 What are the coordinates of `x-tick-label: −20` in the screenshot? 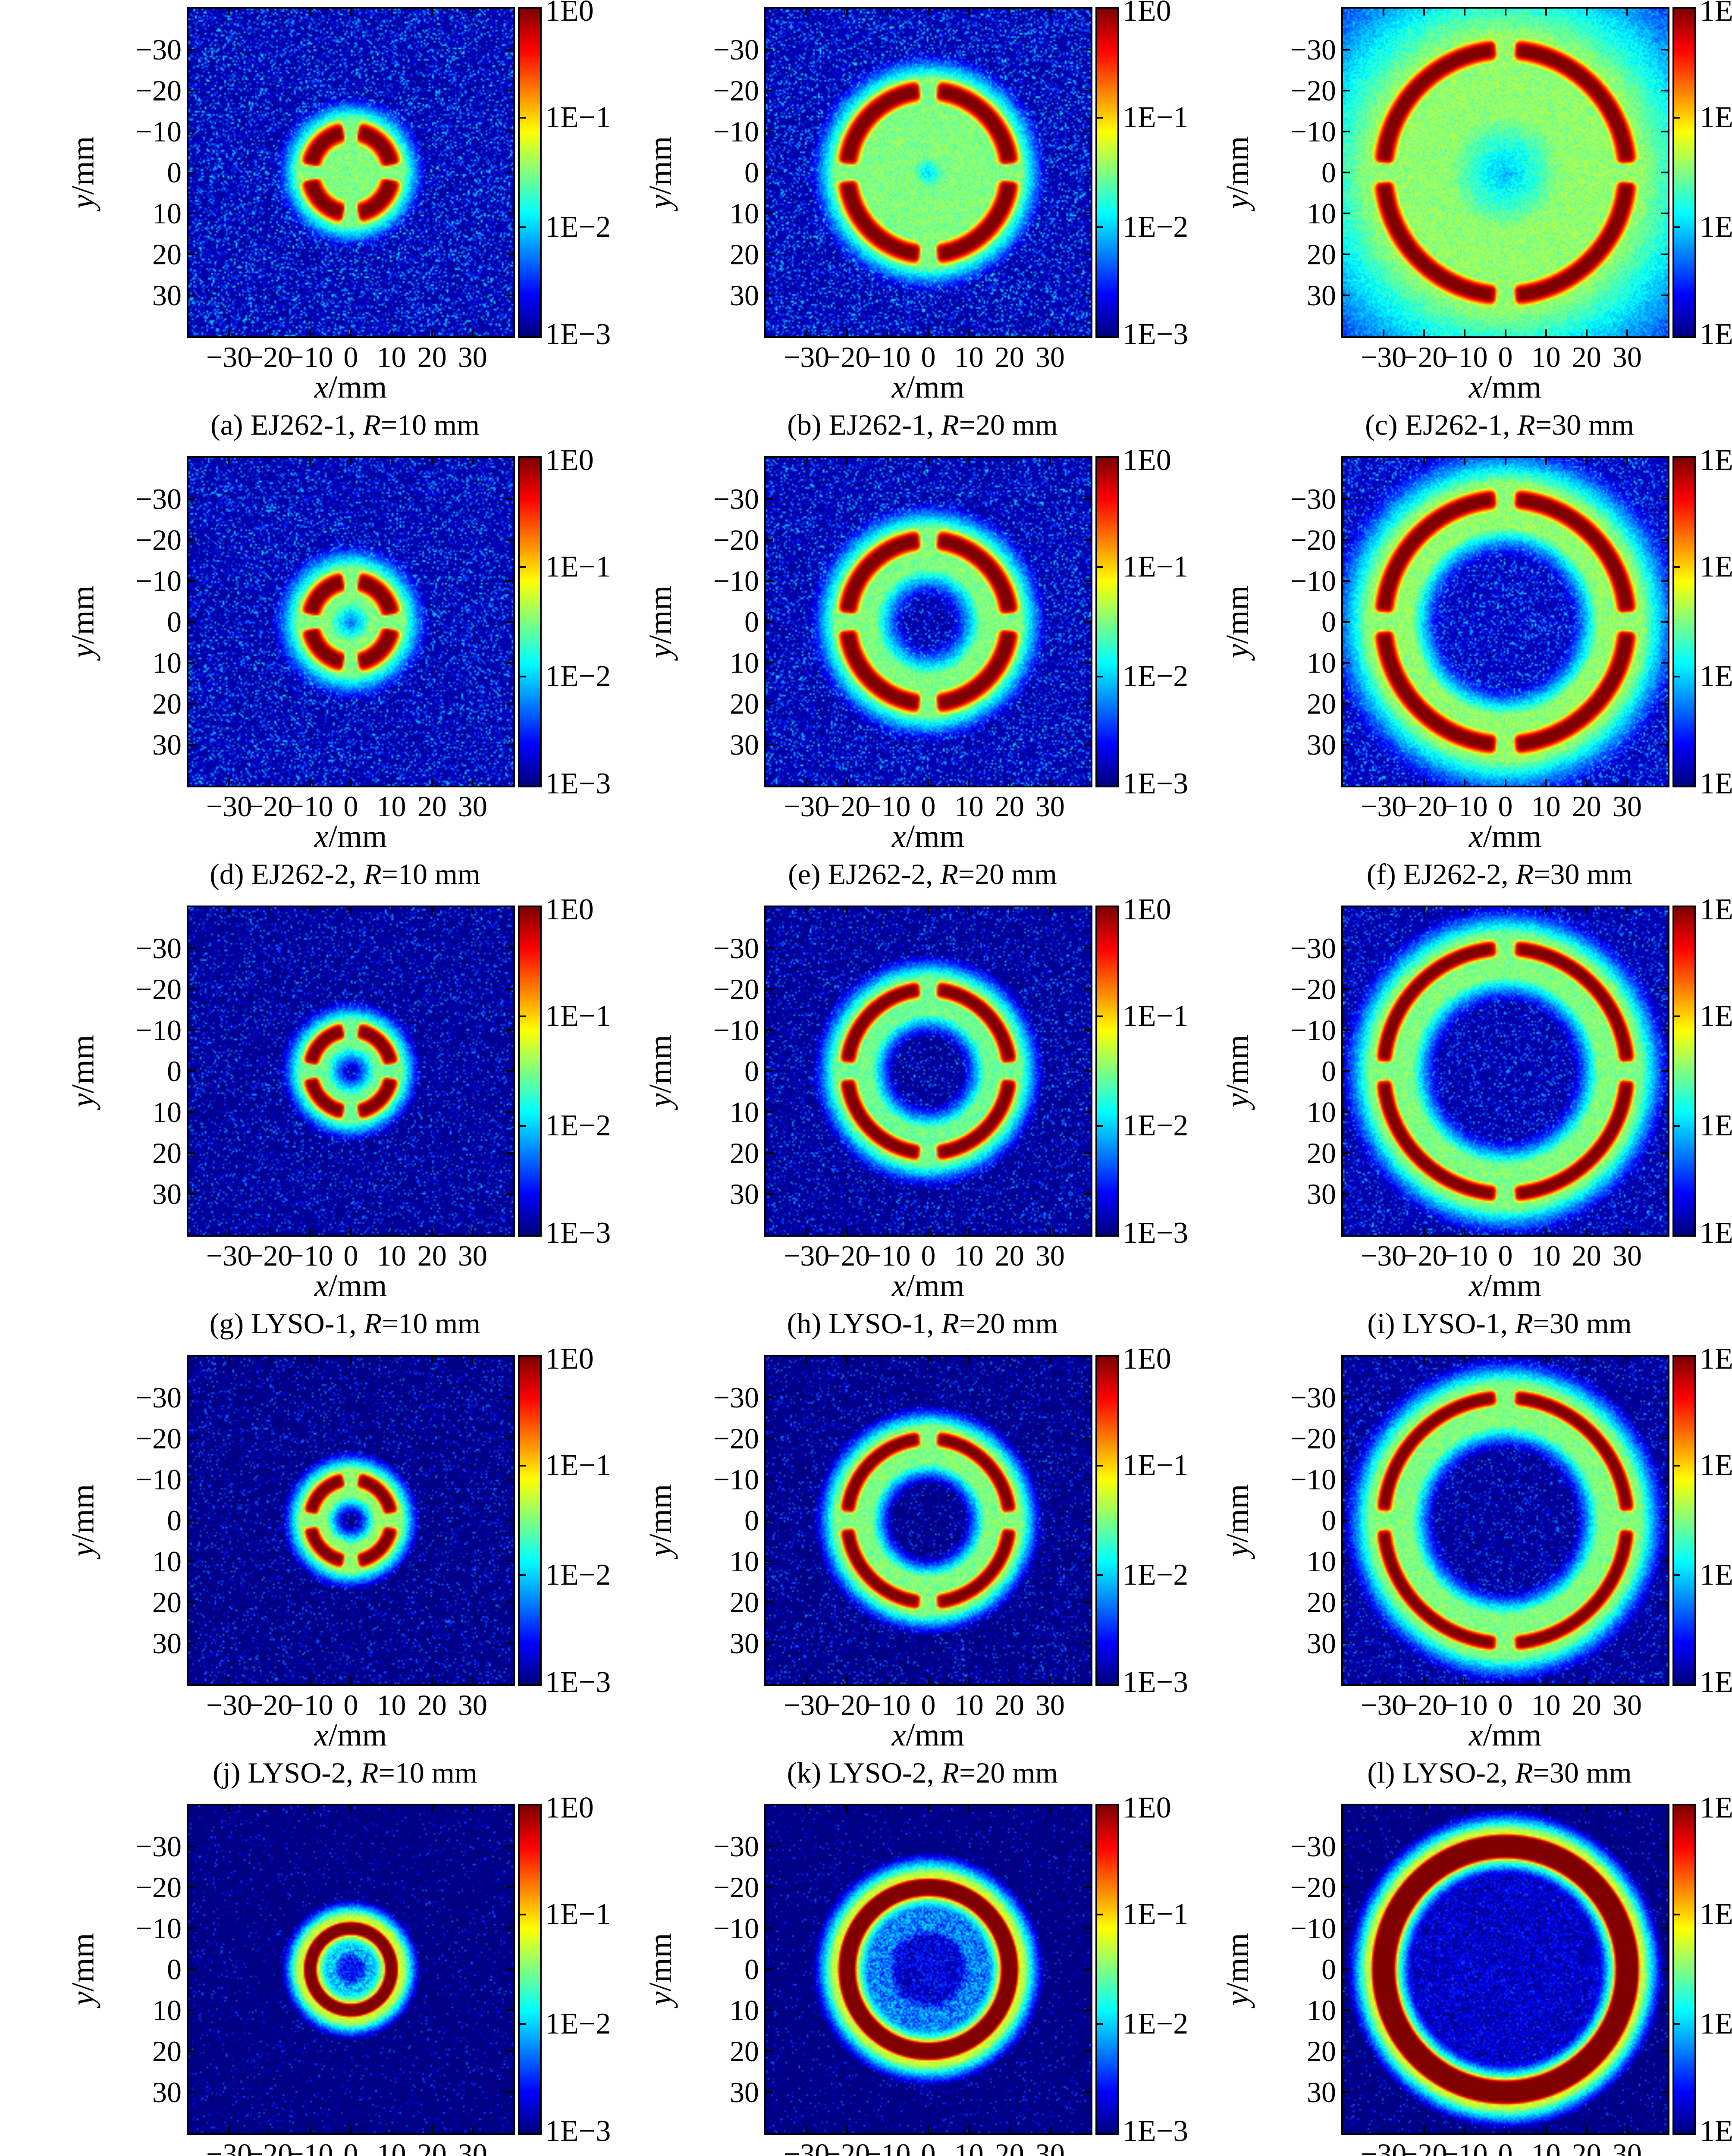 It's located at (1424, 357).